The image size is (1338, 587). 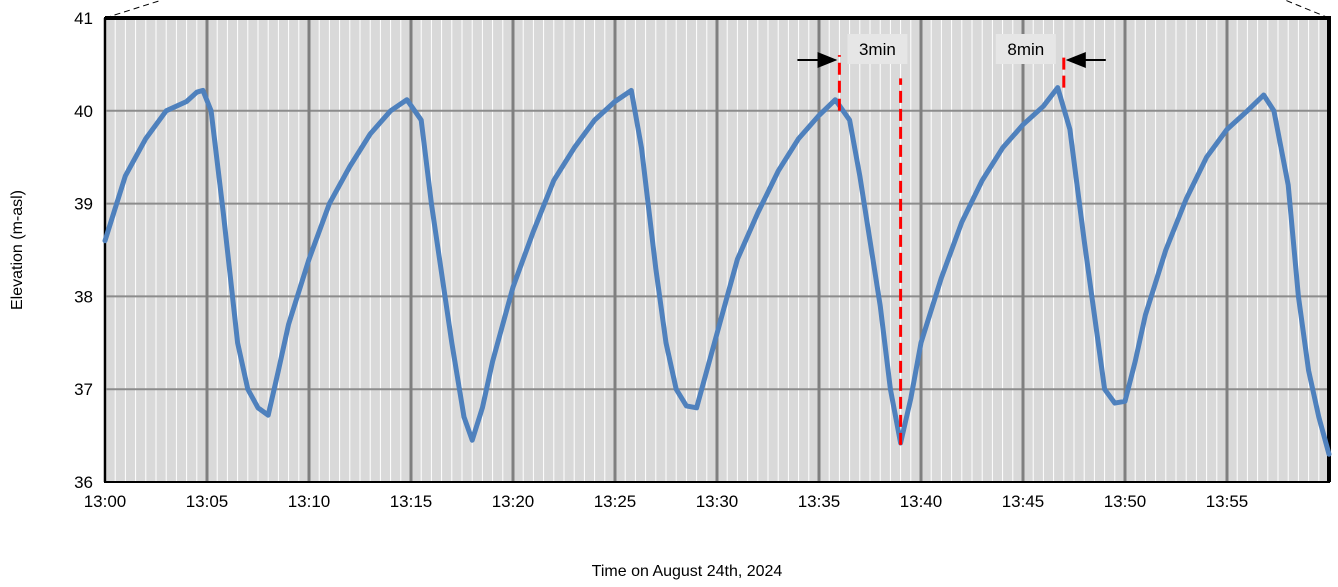 What do you see at coordinates (513, 501) in the screenshot?
I see `x-tick-label: 13:20` at bounding box center [513, 501].